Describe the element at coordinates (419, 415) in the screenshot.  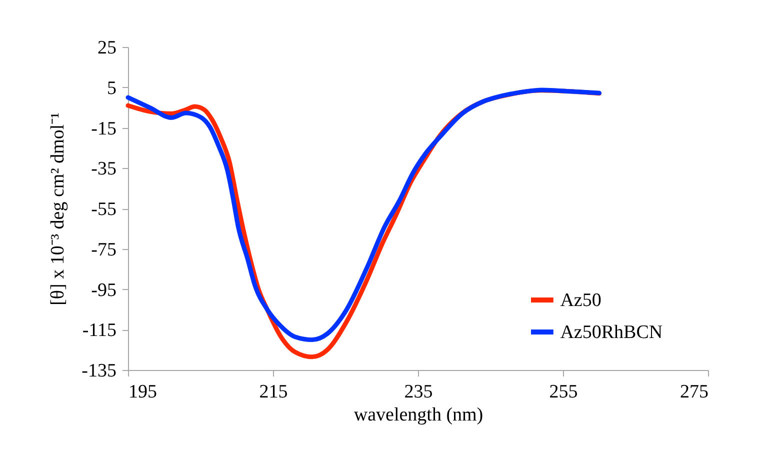
I see `x-axis-title: wavelength (nm)` at that location.